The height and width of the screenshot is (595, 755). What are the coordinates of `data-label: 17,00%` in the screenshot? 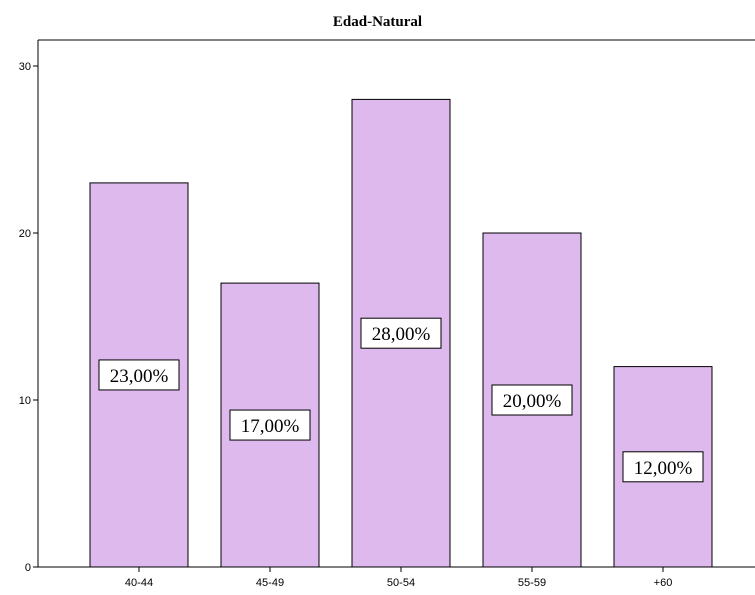 It's located at (270, 425).